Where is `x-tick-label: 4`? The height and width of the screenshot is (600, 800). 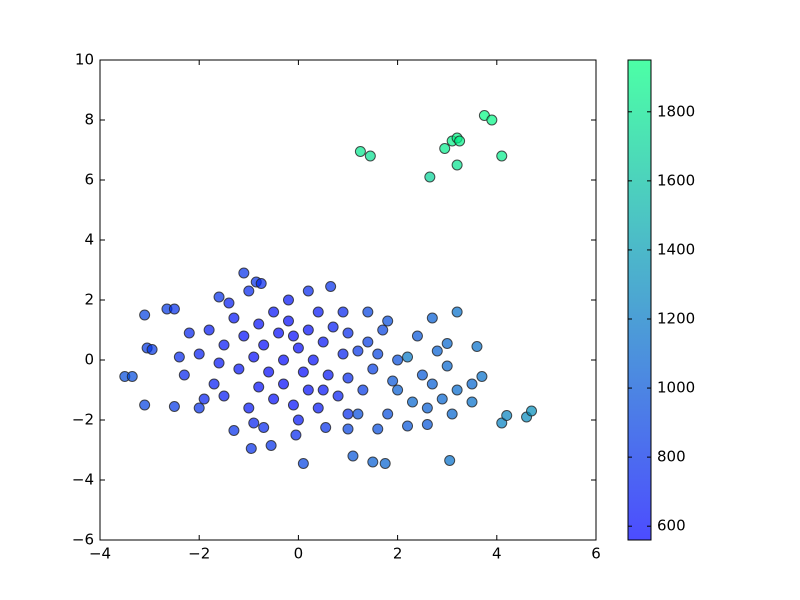 x-tick-label: 4 is located at coordinates (497, 554).